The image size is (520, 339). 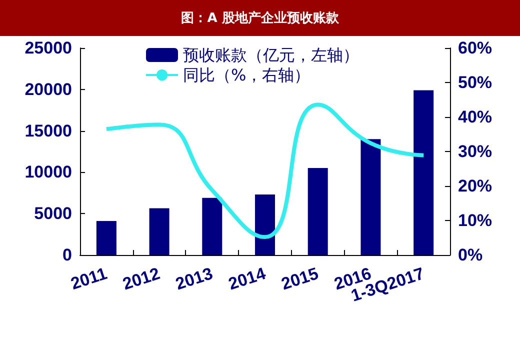 I want to click on y2-tick-label: 60%, so click(x=475, y=48).